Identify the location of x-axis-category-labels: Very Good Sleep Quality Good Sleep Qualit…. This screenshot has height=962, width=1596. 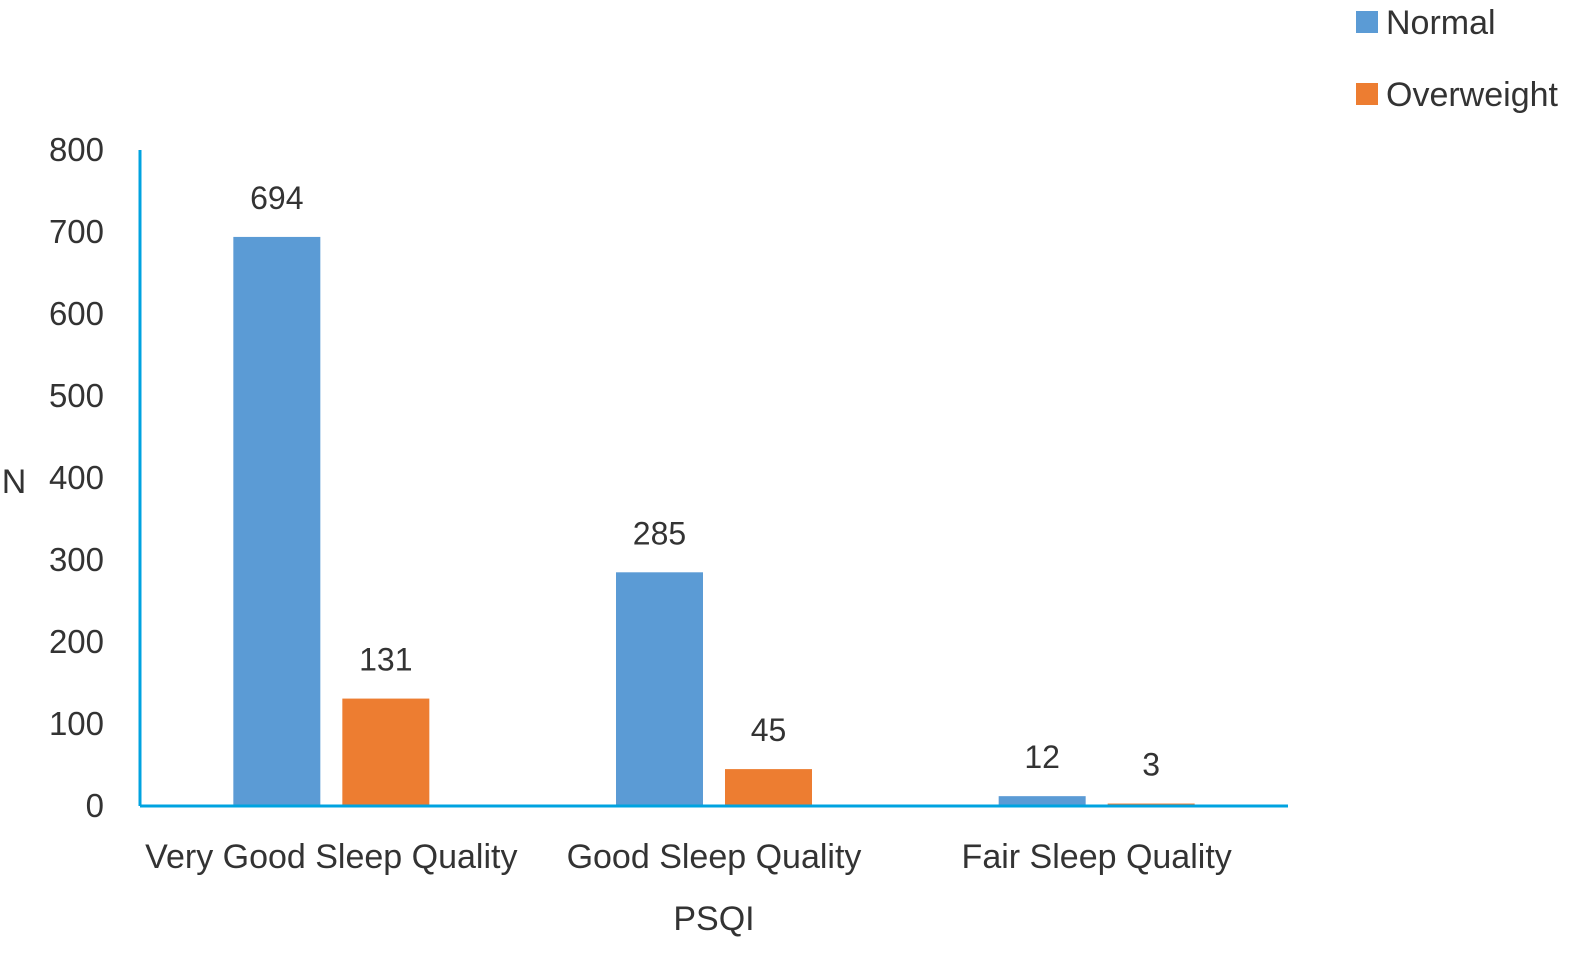
(688, 857).